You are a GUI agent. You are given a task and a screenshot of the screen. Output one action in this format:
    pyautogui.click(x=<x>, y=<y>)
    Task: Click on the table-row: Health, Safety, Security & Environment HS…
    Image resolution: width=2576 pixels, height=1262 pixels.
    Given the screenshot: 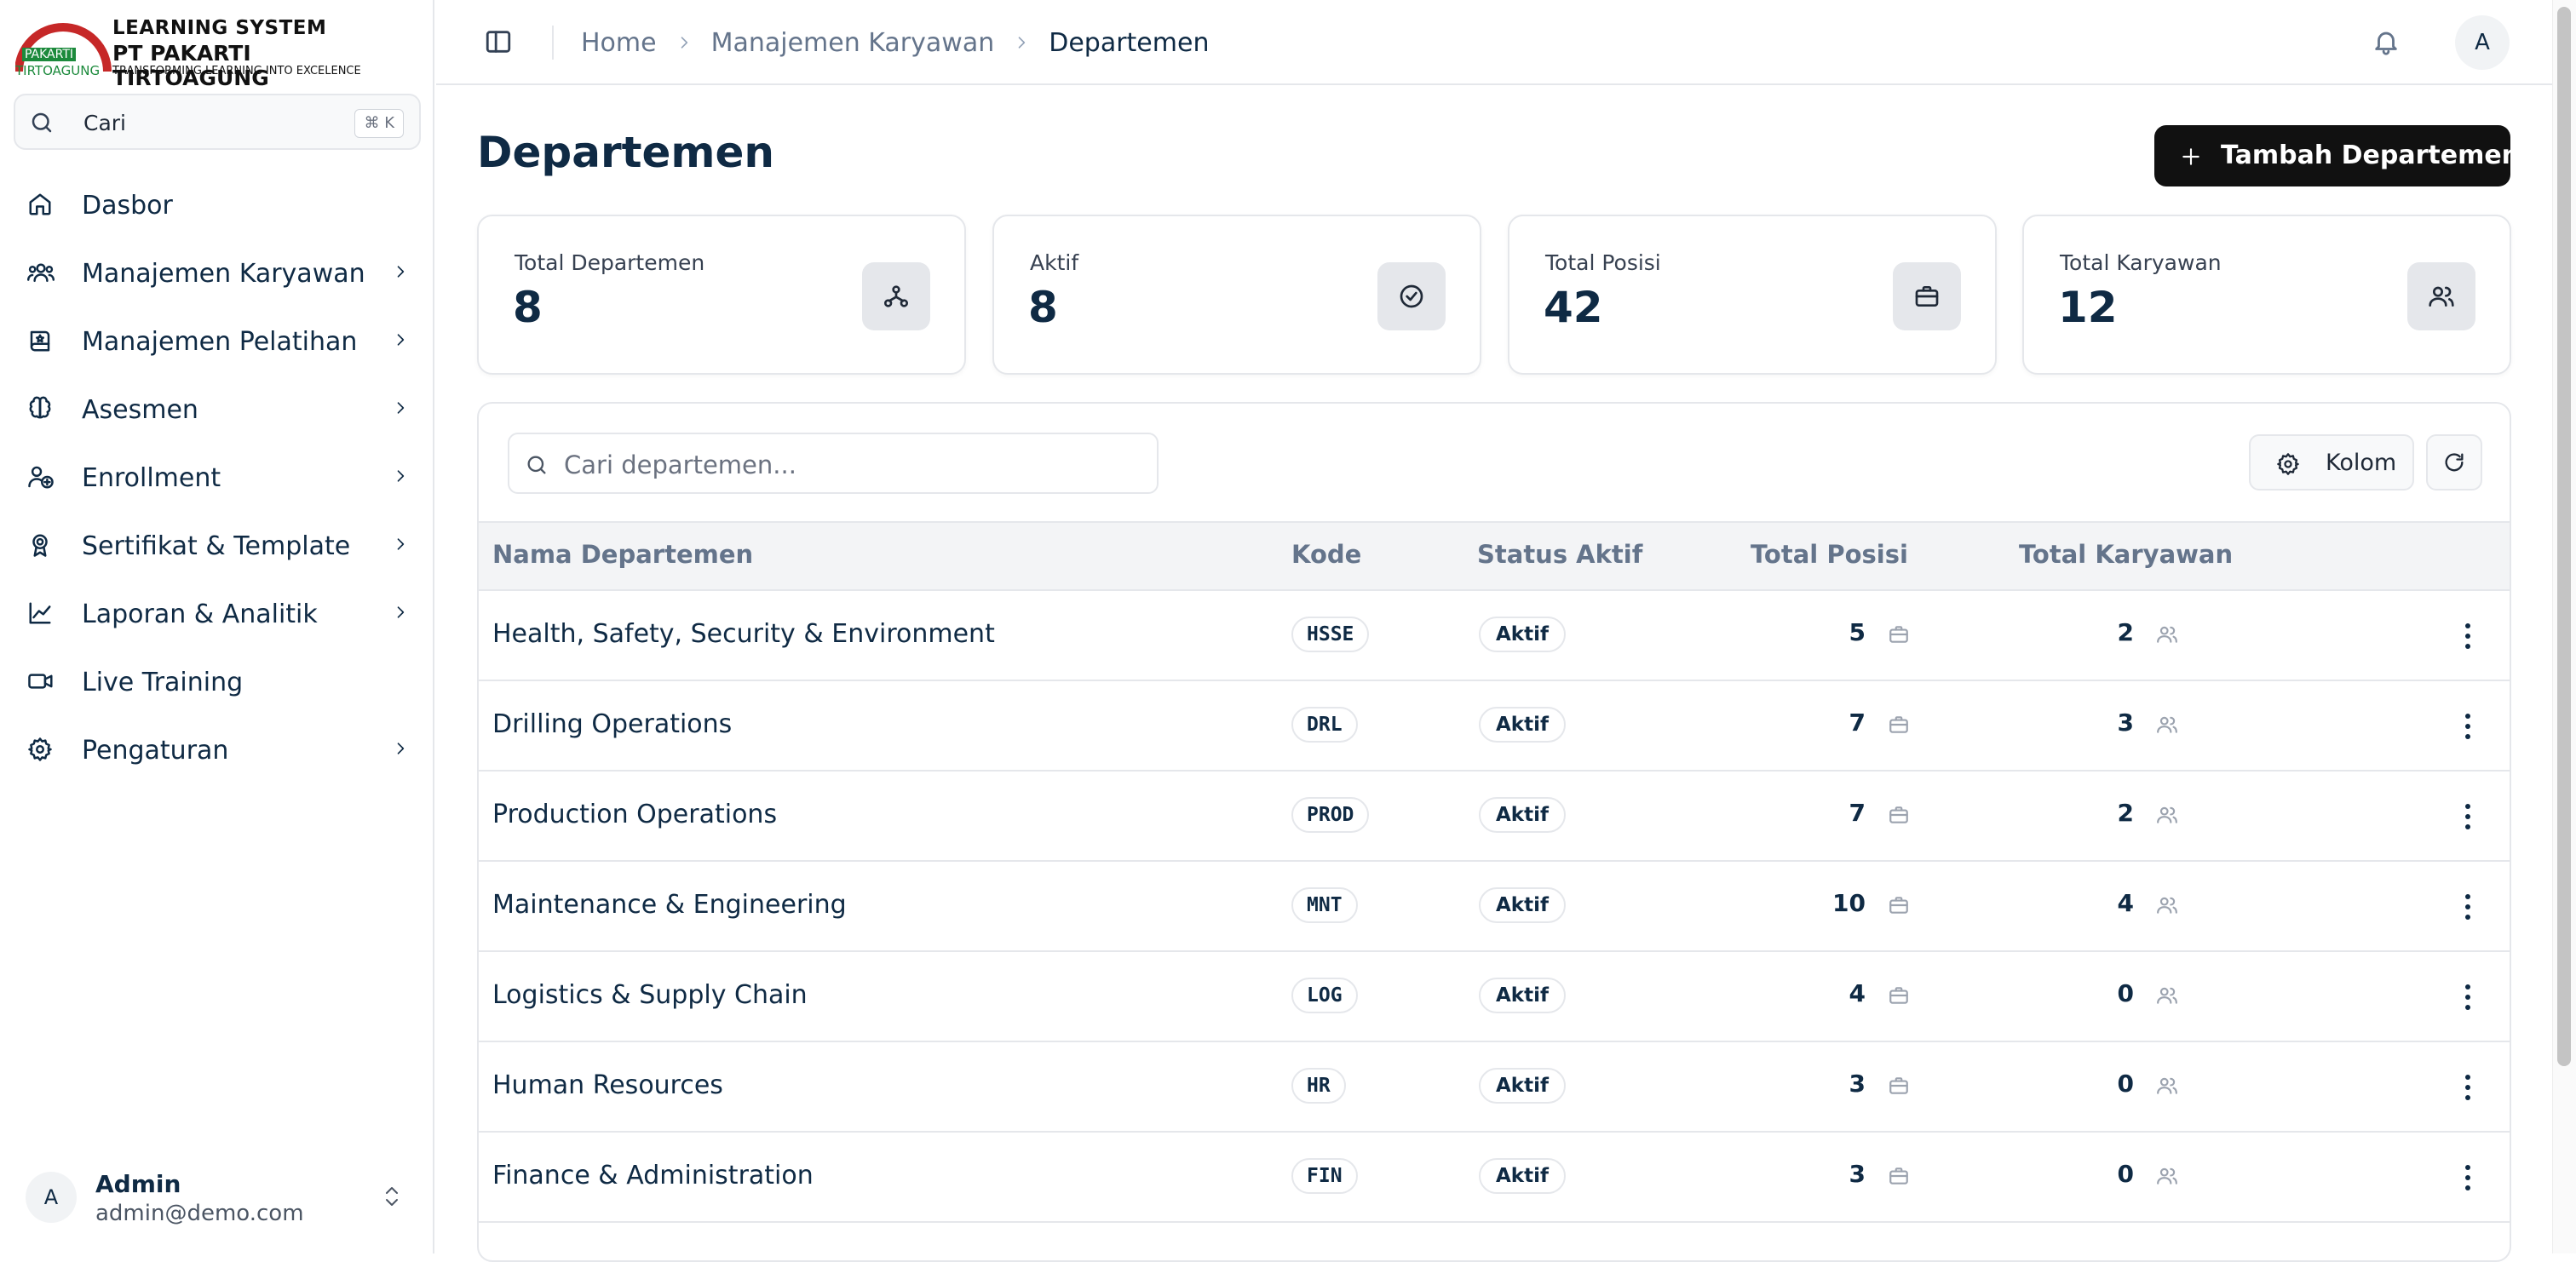 What is the action you would take?
    pyautogui.click(x=1495, y=636)
    